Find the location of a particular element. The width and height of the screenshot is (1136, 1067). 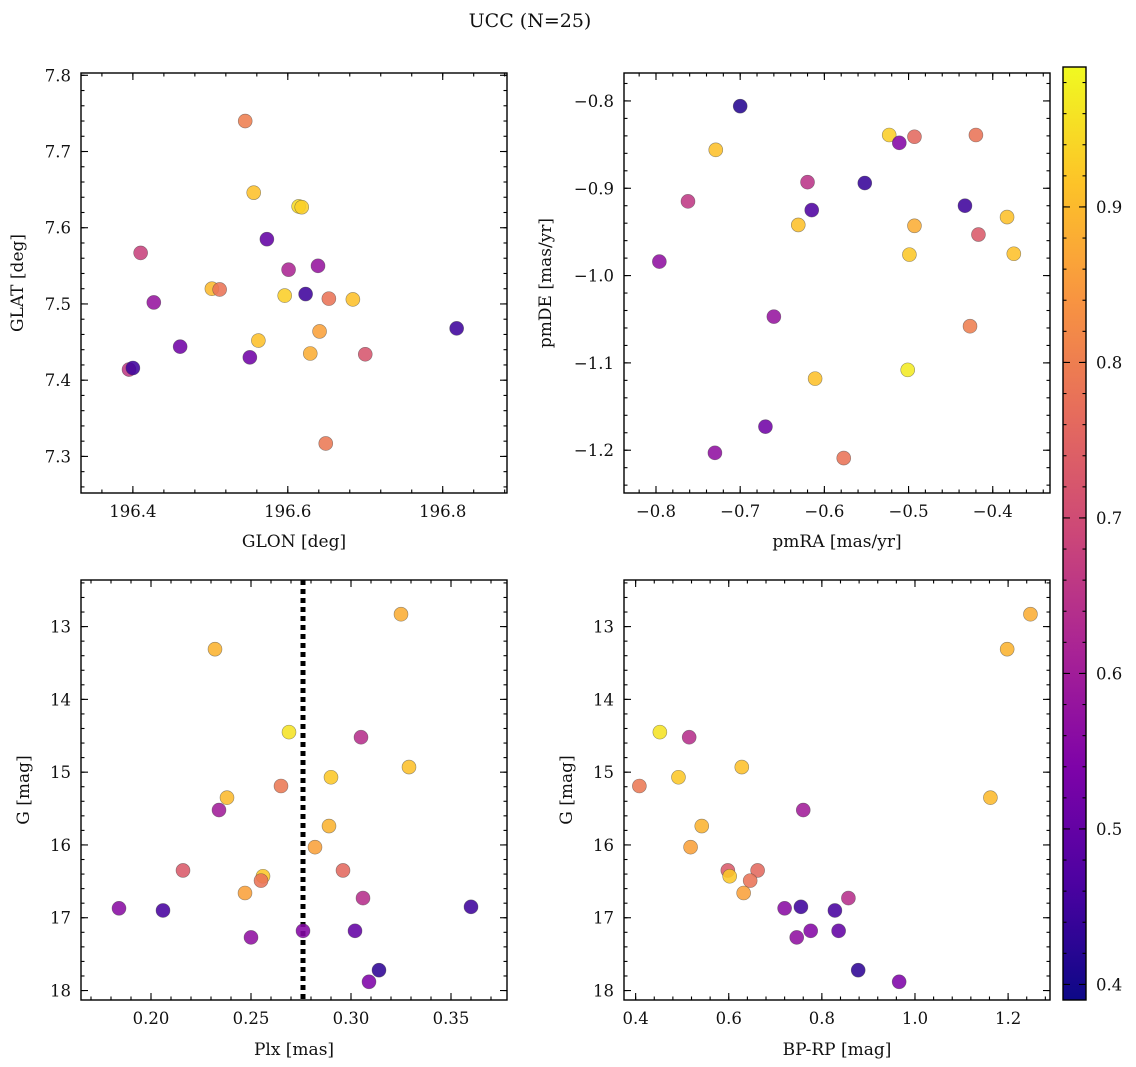

colorbar: 0.4 0.5 0.6 0.7 0.8 0.9 is located at coordinates (1092, 533).